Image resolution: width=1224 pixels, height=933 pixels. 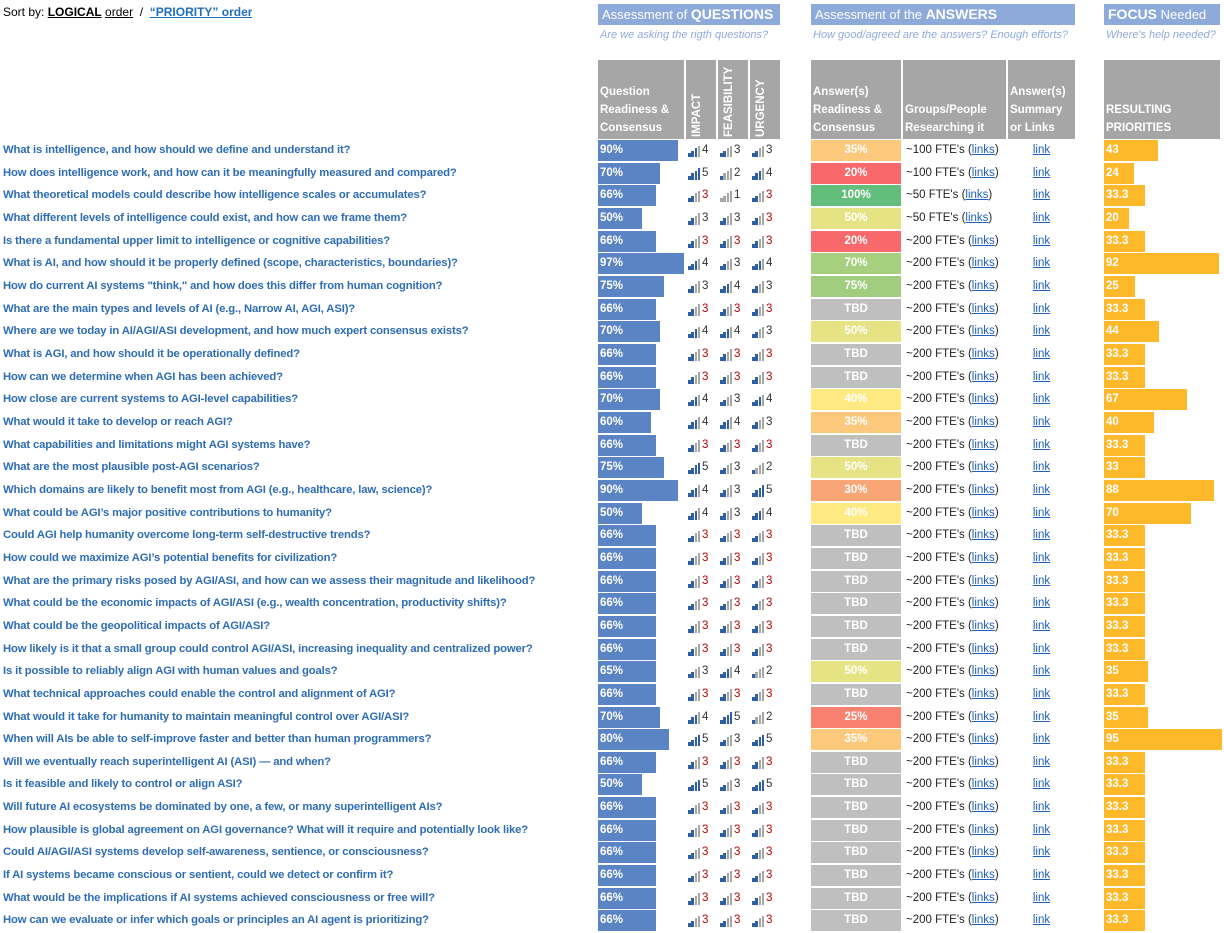 What do you see at coordinates (737, 784) in the screenshot?
I see `score-value: 3` at bounding box center [737, 784].